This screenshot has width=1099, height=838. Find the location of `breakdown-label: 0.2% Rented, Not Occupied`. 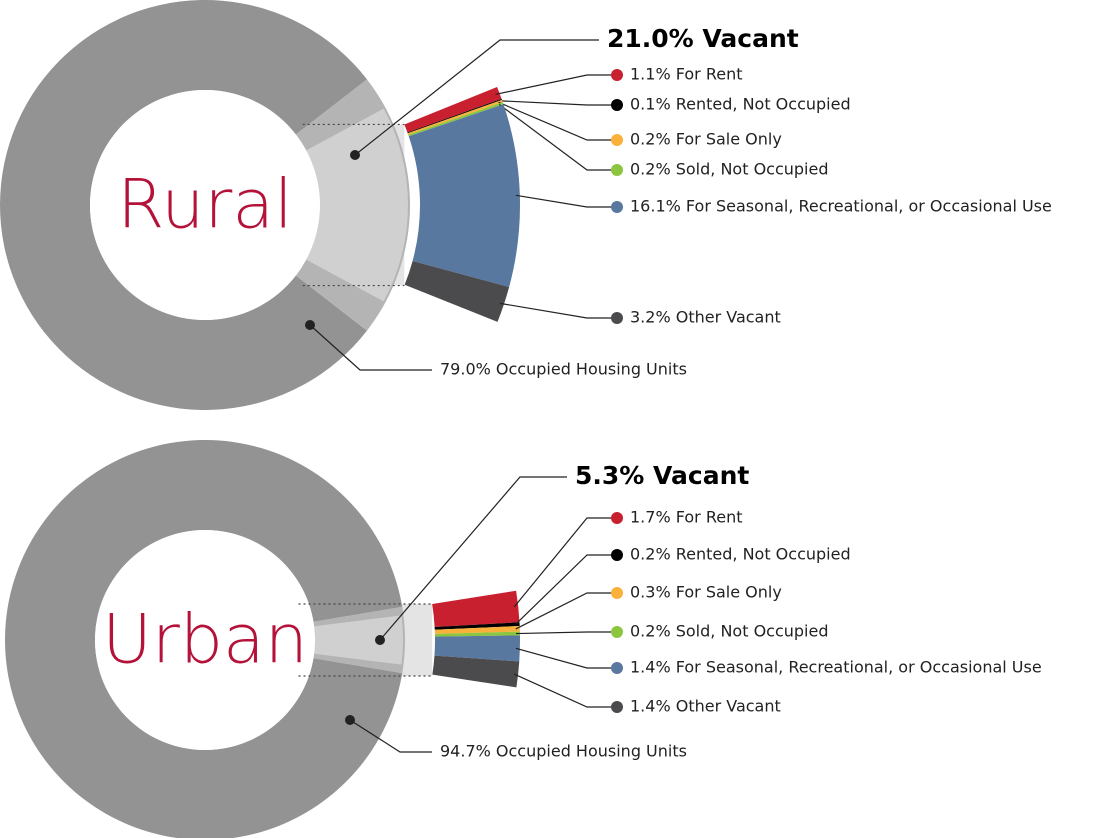

breakdown-label: 0.2% Rented, Not Occupied is located at coordinates (740, 554).